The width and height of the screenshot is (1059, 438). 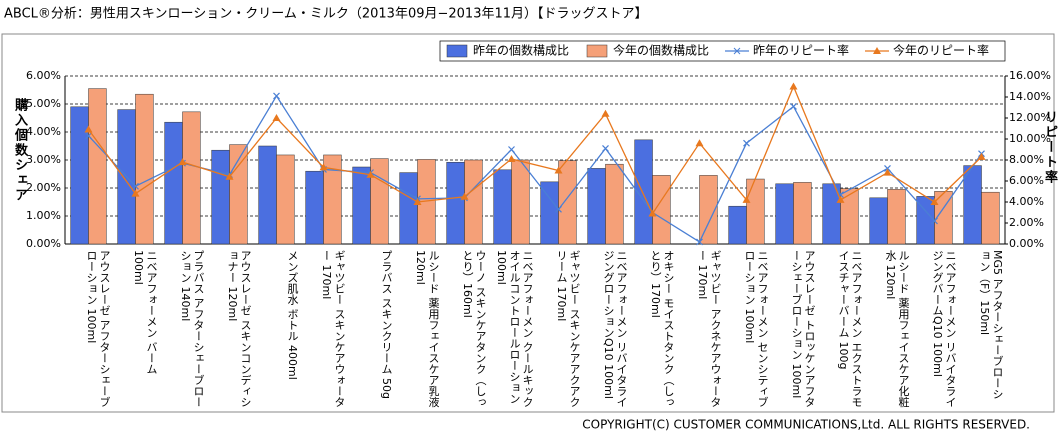 What do you see at coordinates (333, 329) in the screenshot?
I see `x-tick-label: ギャツビー スキンケアウォーター 170ml` at bounding box center [333, 329].